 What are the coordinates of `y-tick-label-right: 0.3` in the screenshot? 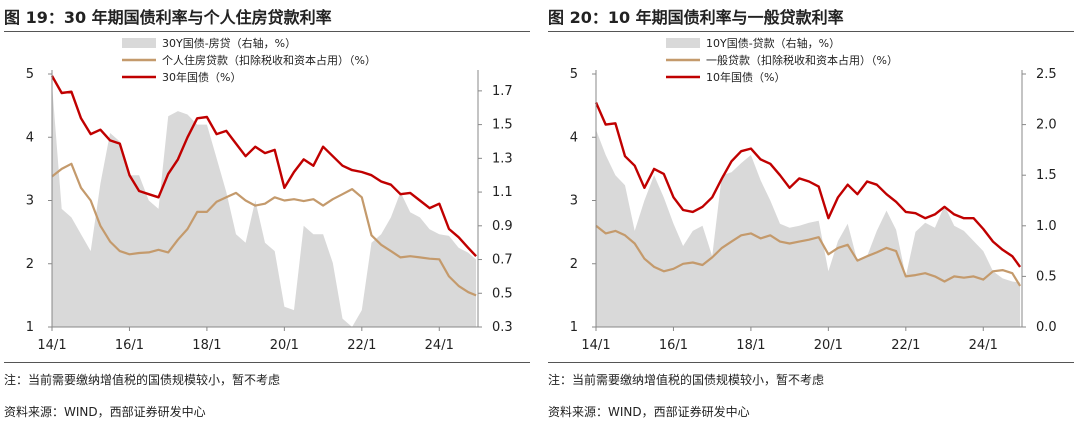 It's located at (502, 327).